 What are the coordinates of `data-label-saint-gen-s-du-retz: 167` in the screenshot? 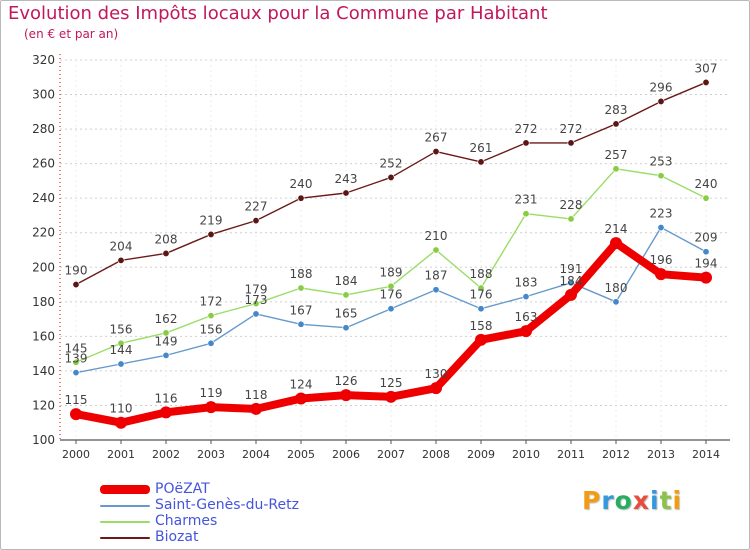 It's located at (301, 310).